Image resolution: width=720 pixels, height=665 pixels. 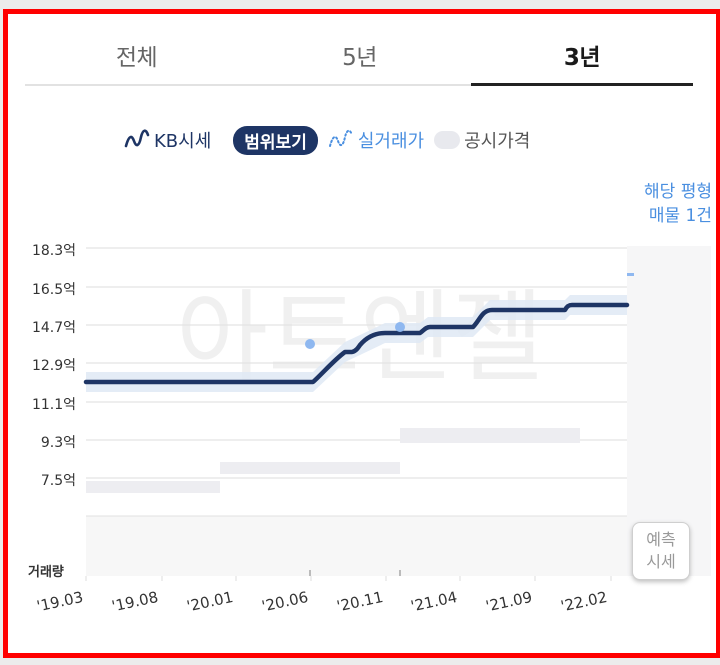 What do you see at coordinates (183, 141) in the screenshot?
I see `legend-kb-label: KB시세` at bounding box center [183, 141].